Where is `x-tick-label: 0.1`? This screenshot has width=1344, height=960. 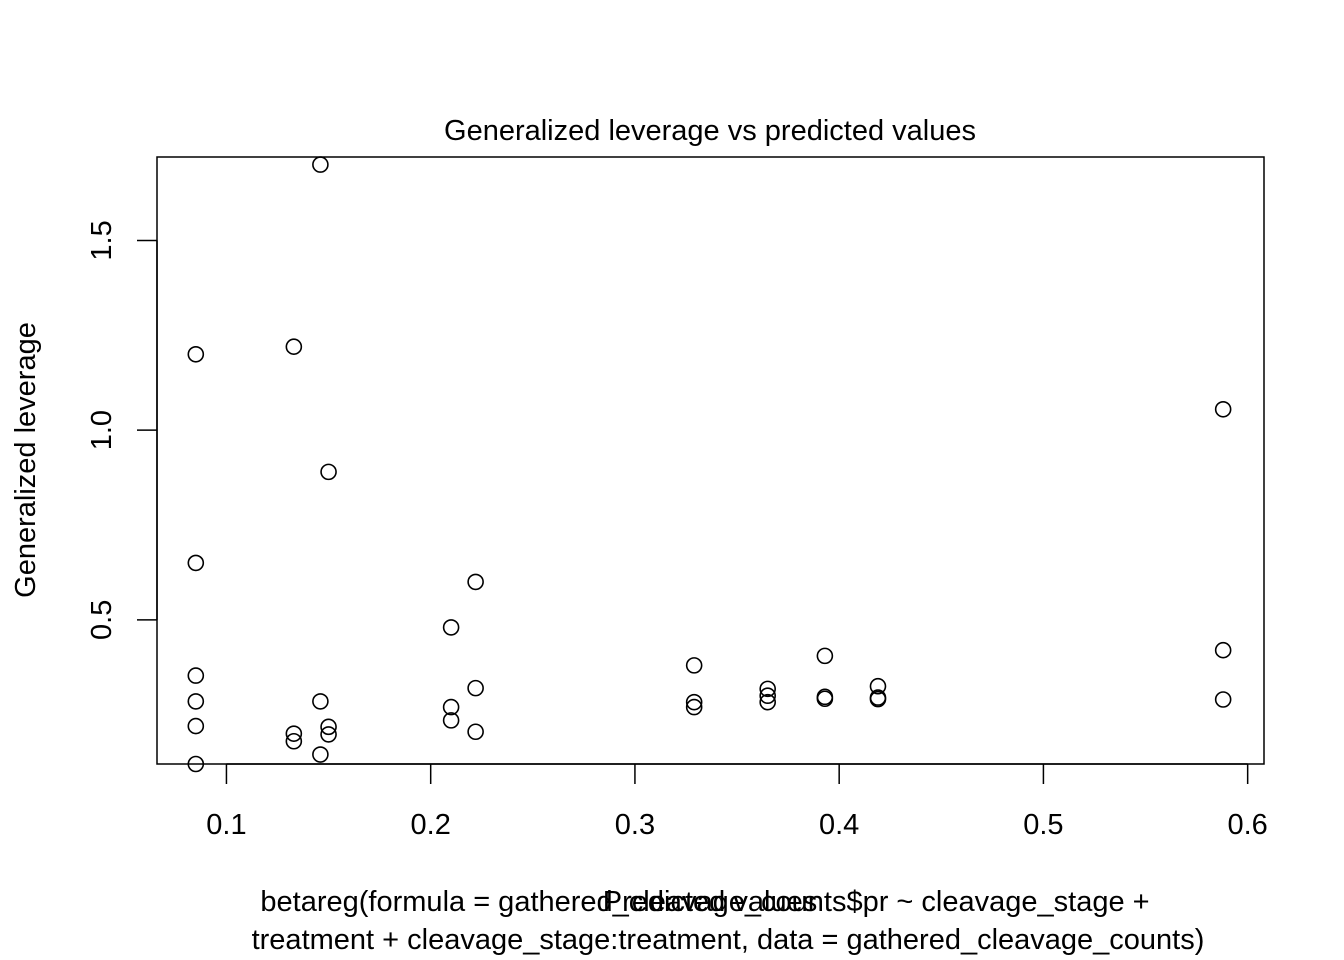
x-tick-label: 0.1 is located at coordinates (226, 825).